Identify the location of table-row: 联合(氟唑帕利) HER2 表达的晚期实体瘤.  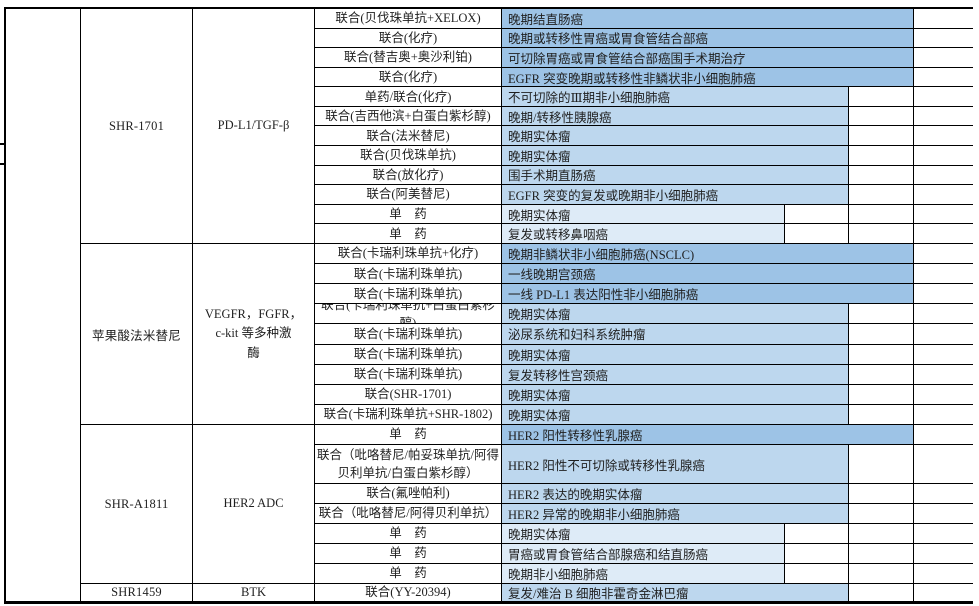
(645, 494).